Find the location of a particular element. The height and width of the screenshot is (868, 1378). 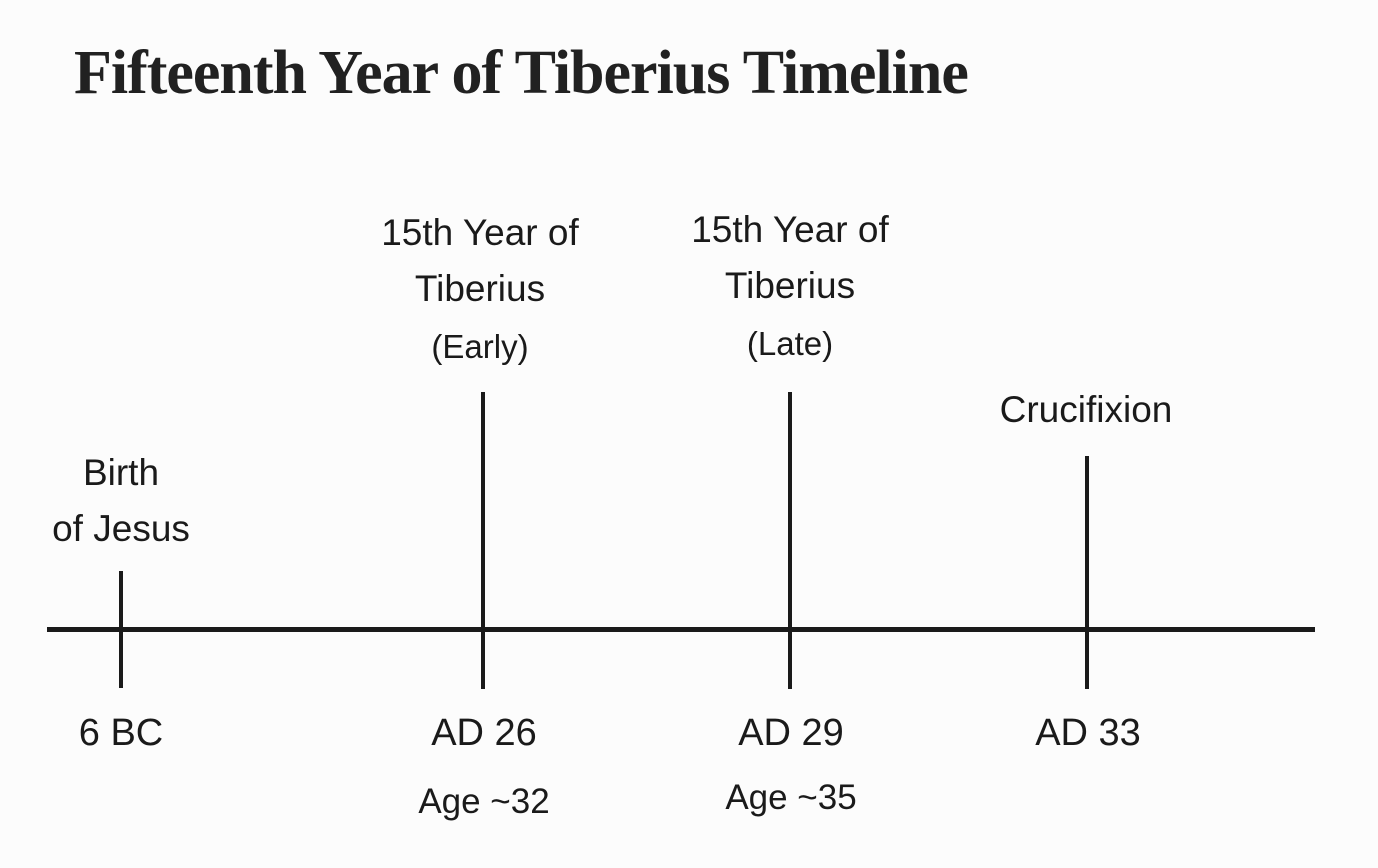

event-label-tiberius-early: 15th Year of Tiberius (Early) is located at coordinates (480, 288).